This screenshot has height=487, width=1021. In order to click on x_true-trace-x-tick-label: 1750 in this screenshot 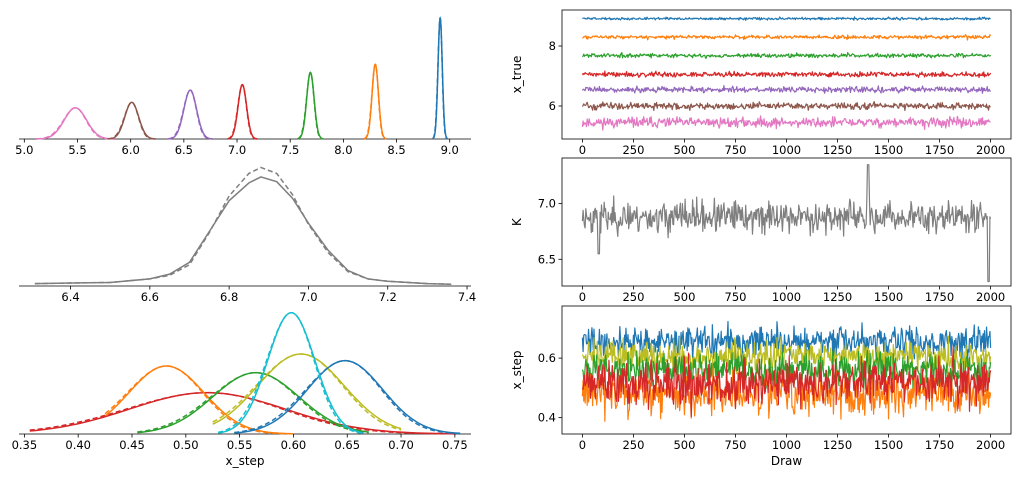, I will do `click(939, 150)`.